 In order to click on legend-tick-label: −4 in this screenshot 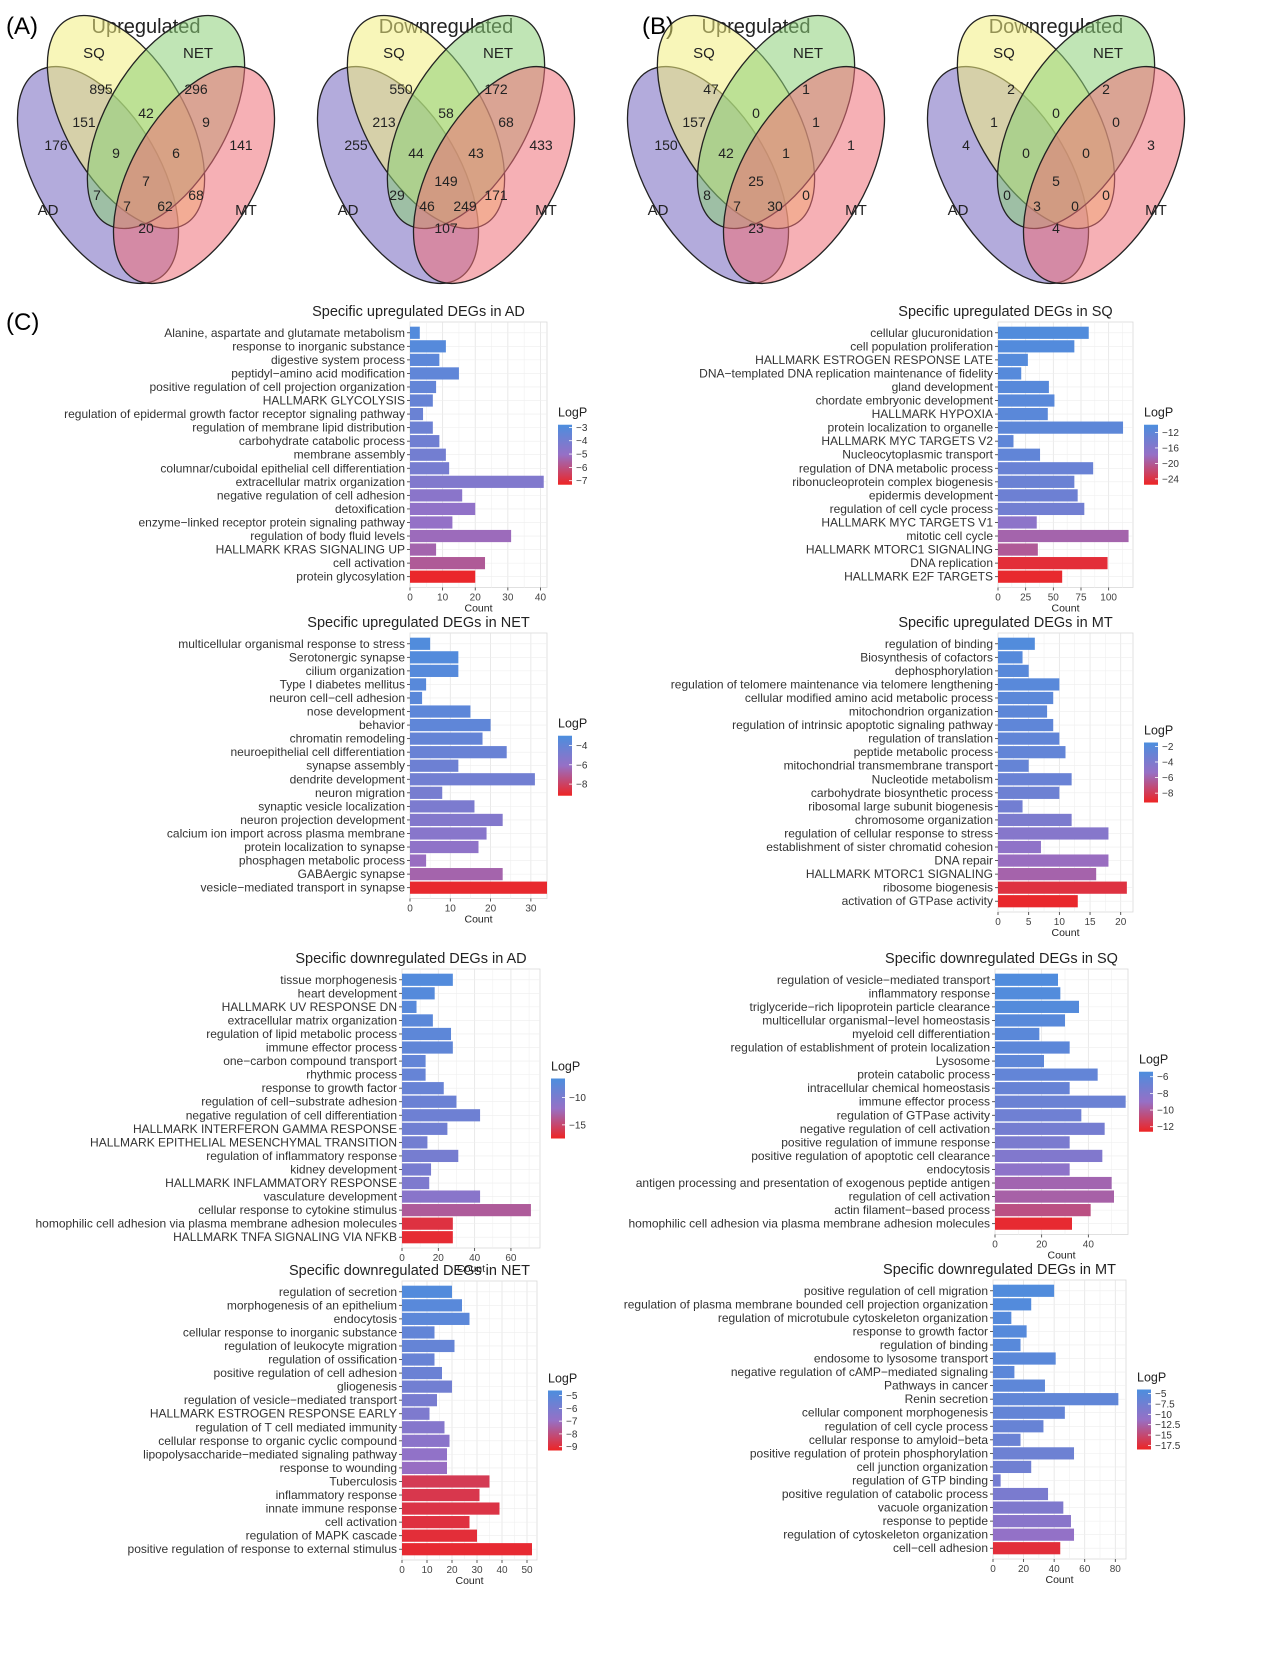, I will do `click(582, 441)`.